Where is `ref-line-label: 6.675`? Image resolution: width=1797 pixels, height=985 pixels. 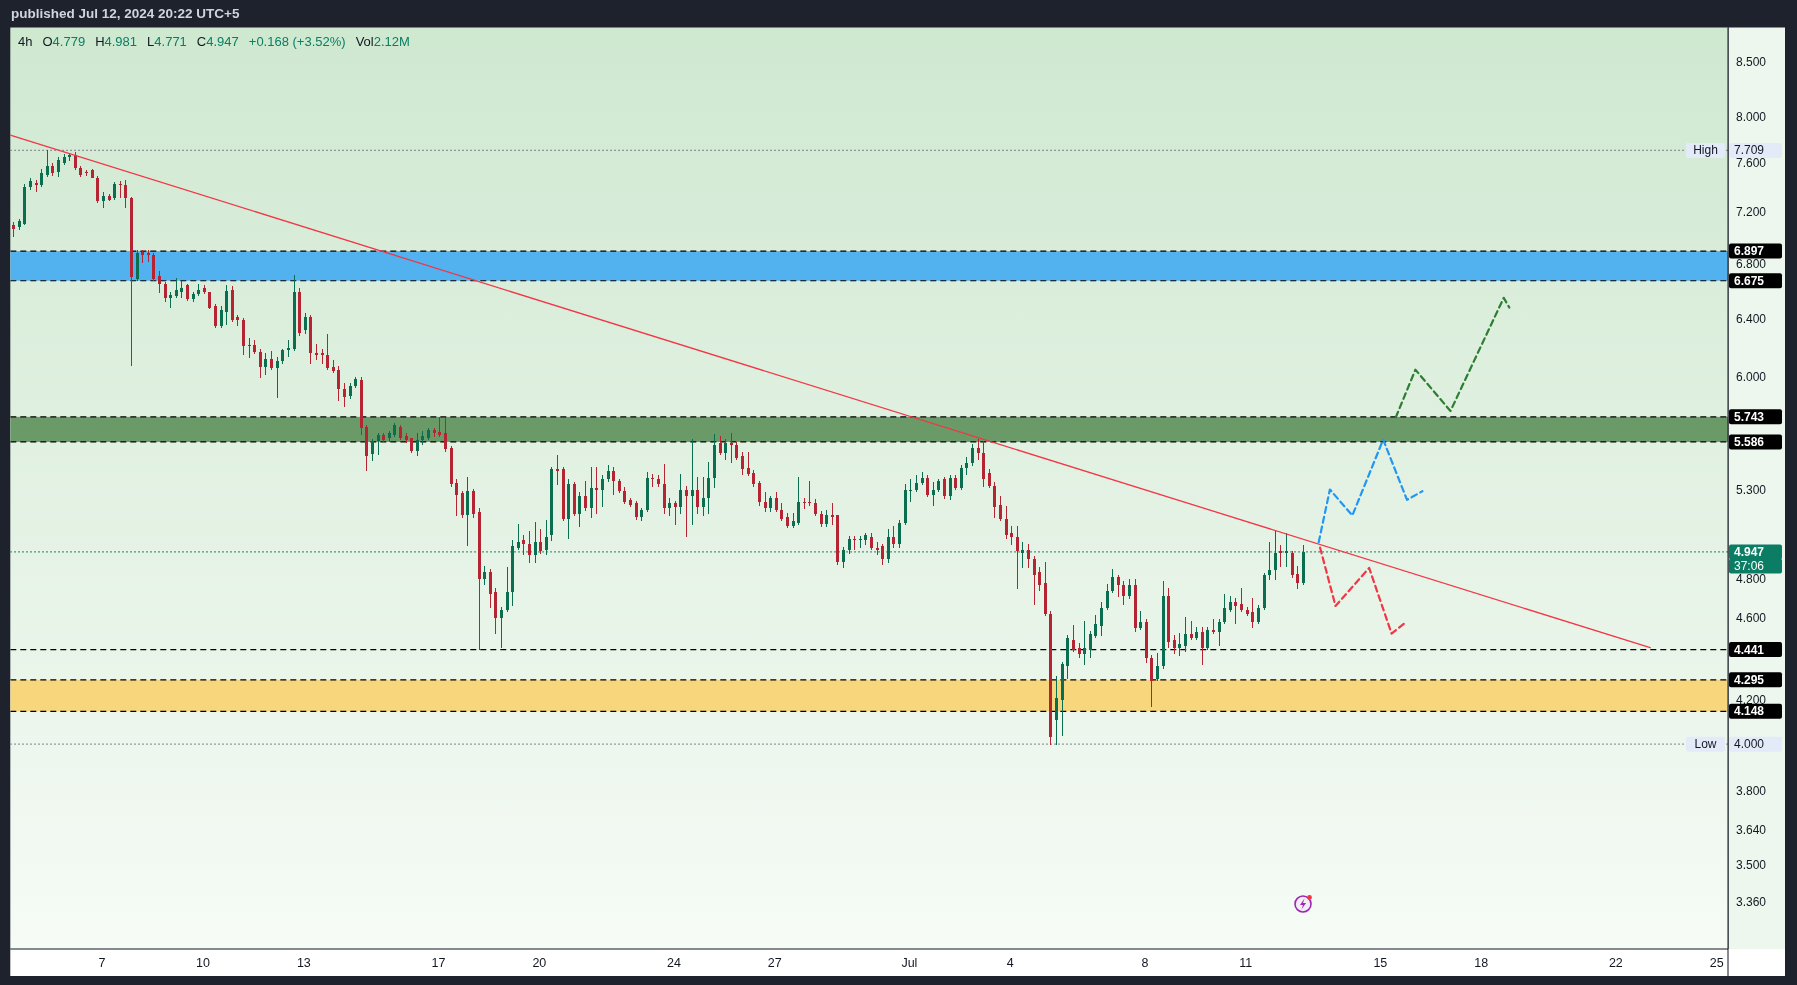 ref-line-label: 6.675 is located at coordinates (1749, 280).